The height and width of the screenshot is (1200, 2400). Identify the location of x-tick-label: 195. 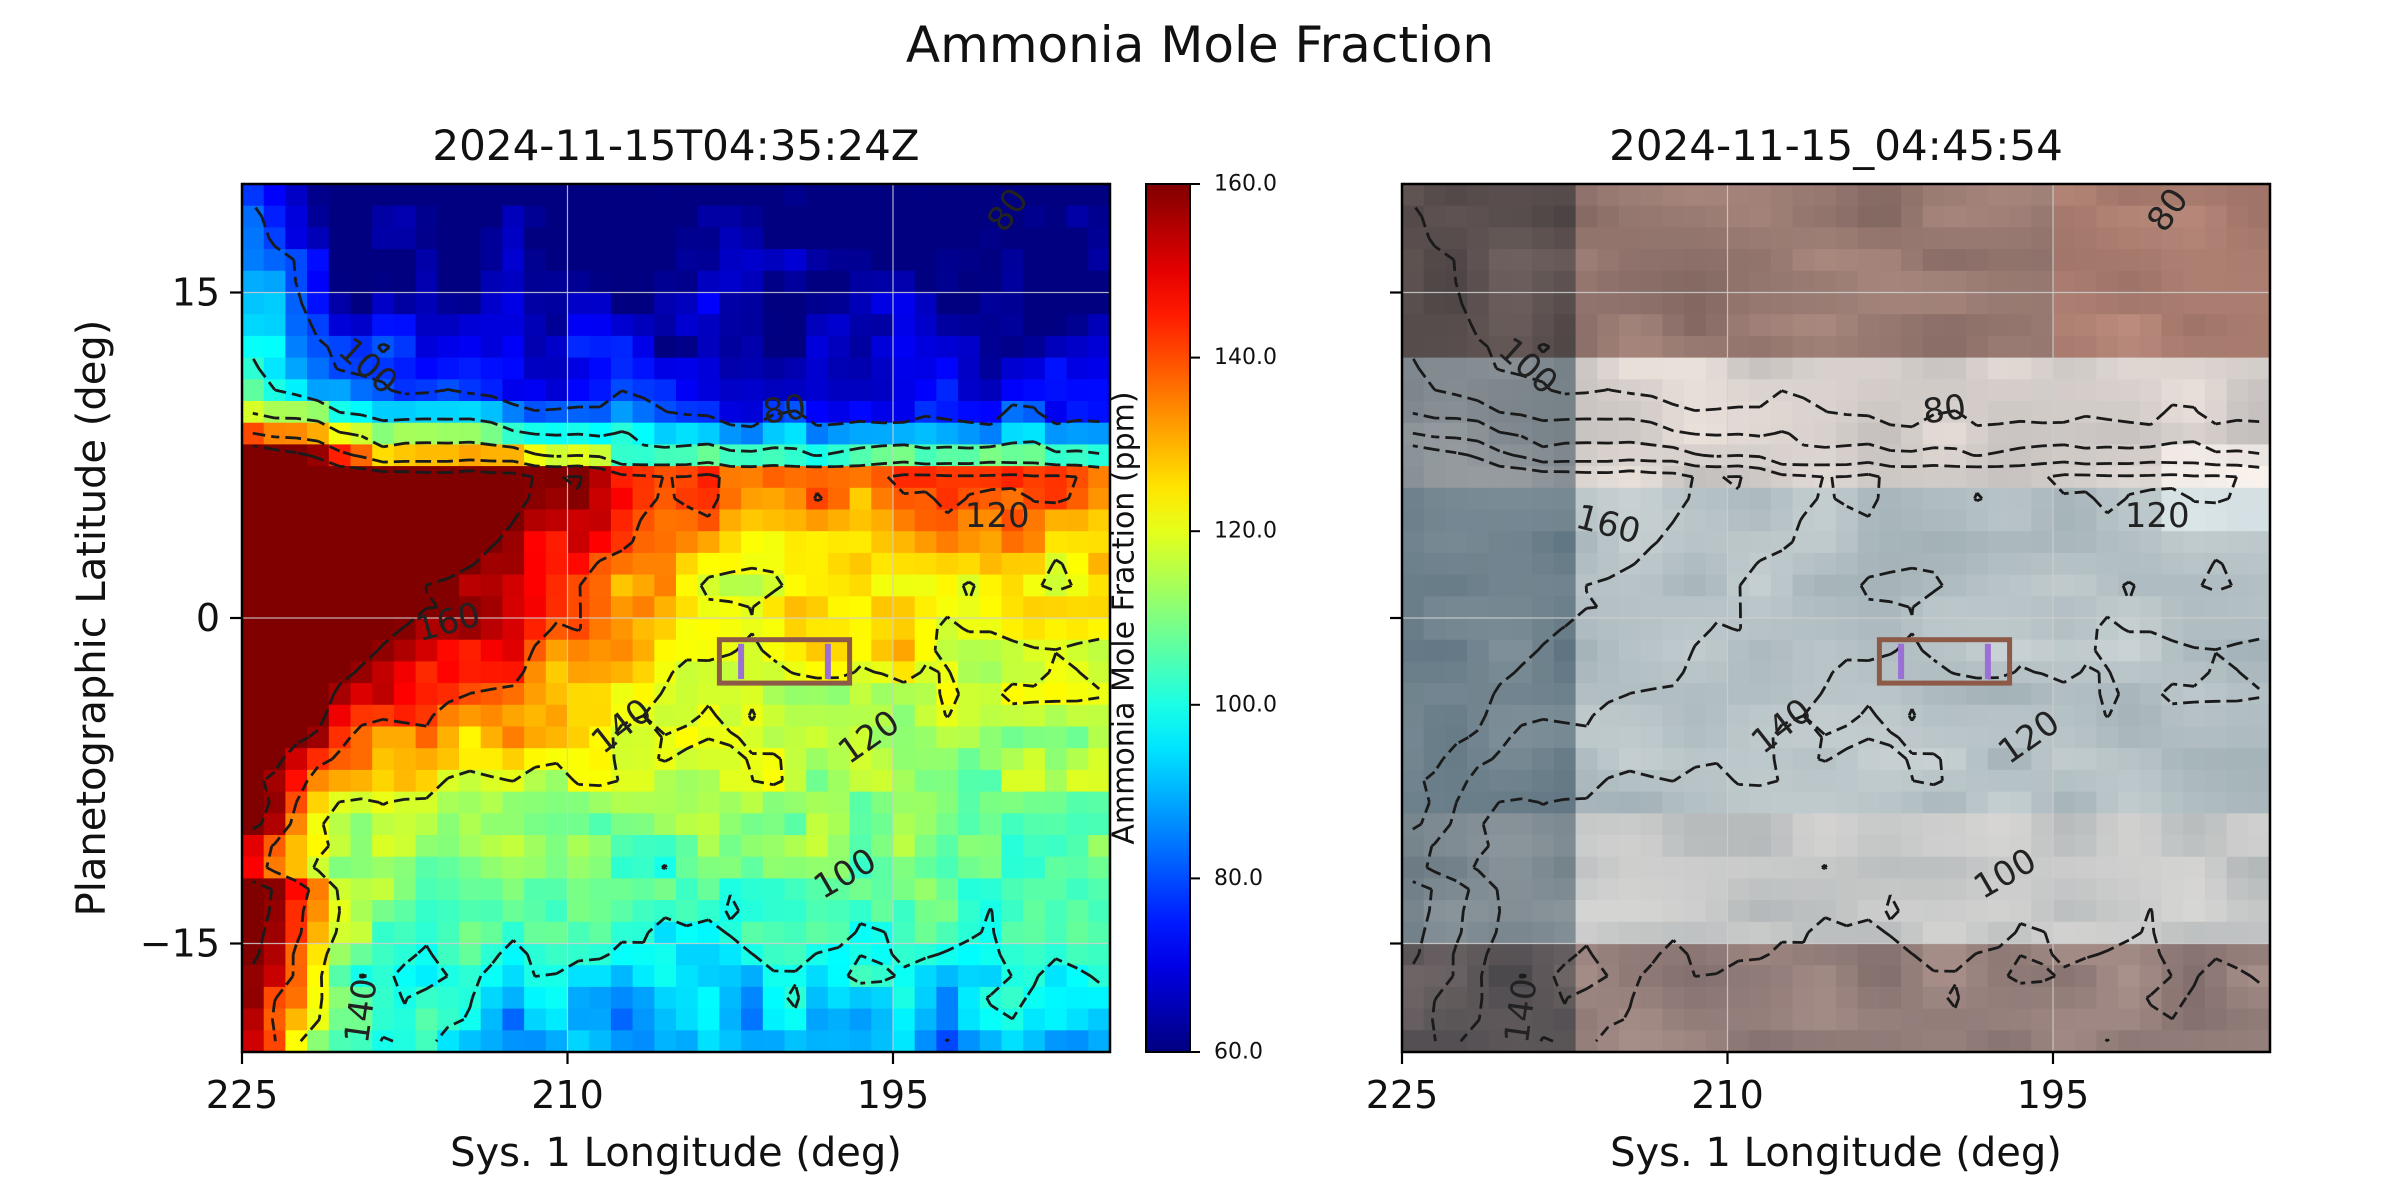
(2053, 1095).